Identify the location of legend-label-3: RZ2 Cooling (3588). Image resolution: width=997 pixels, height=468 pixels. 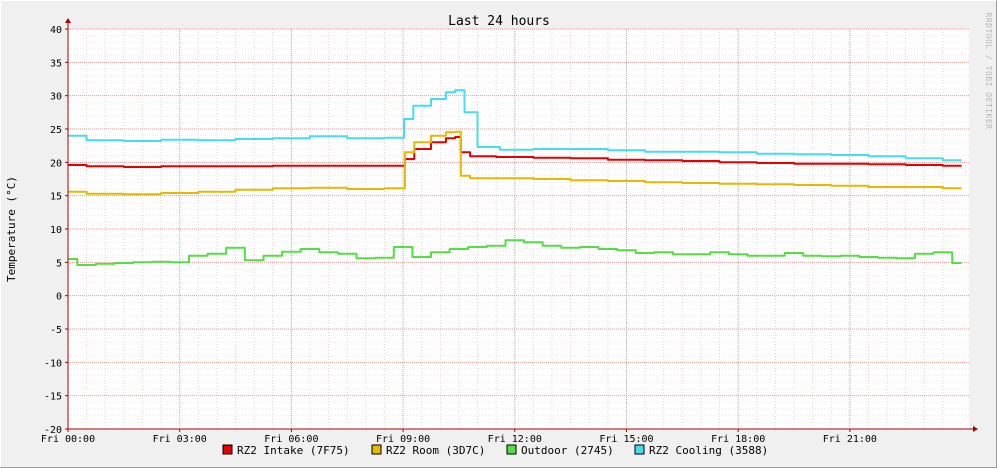
(708, 450).